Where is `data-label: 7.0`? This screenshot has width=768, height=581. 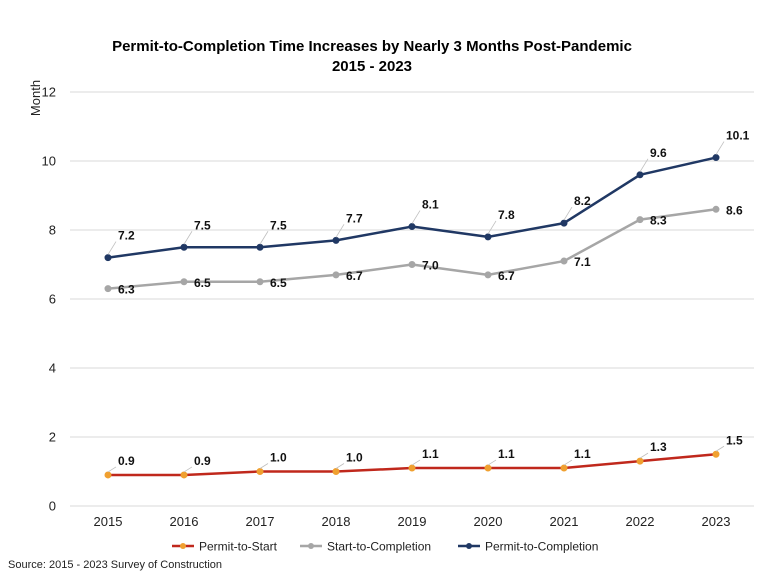 data-label: 7.0 is located at coordinates (430, 266).